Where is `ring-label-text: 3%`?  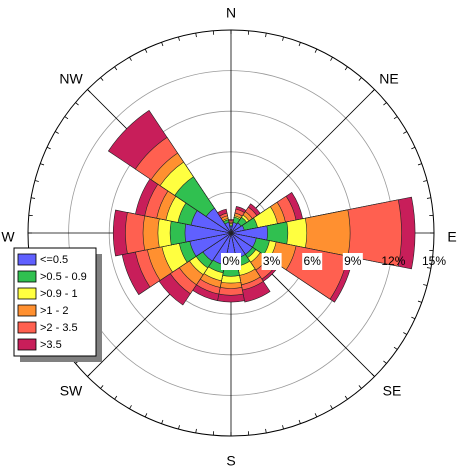 ring-label-text: 3% is located at coordinates (272, 261).